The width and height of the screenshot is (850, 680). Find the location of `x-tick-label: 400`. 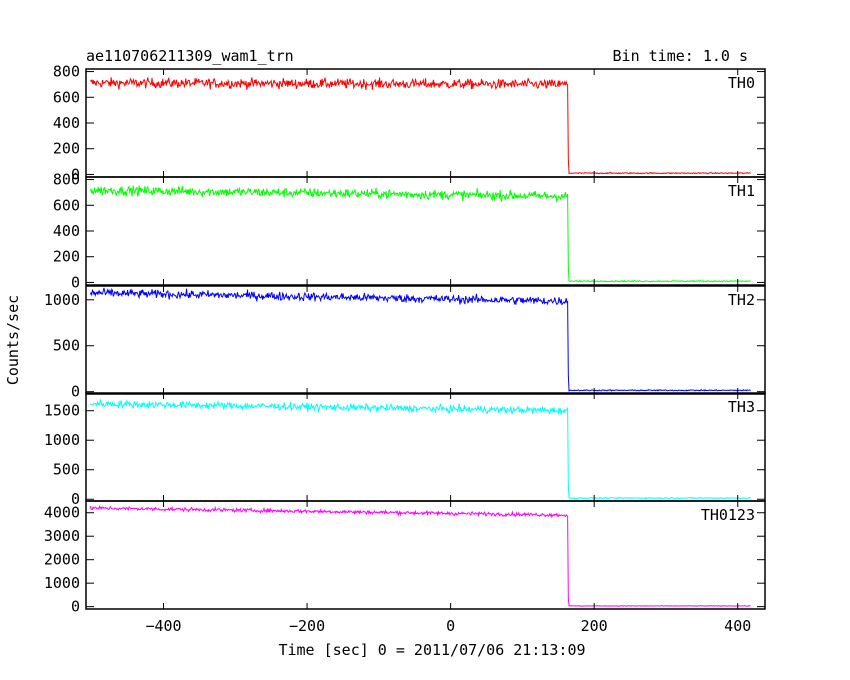

x-tick-label: 400 is located at coordinates (737, 626).